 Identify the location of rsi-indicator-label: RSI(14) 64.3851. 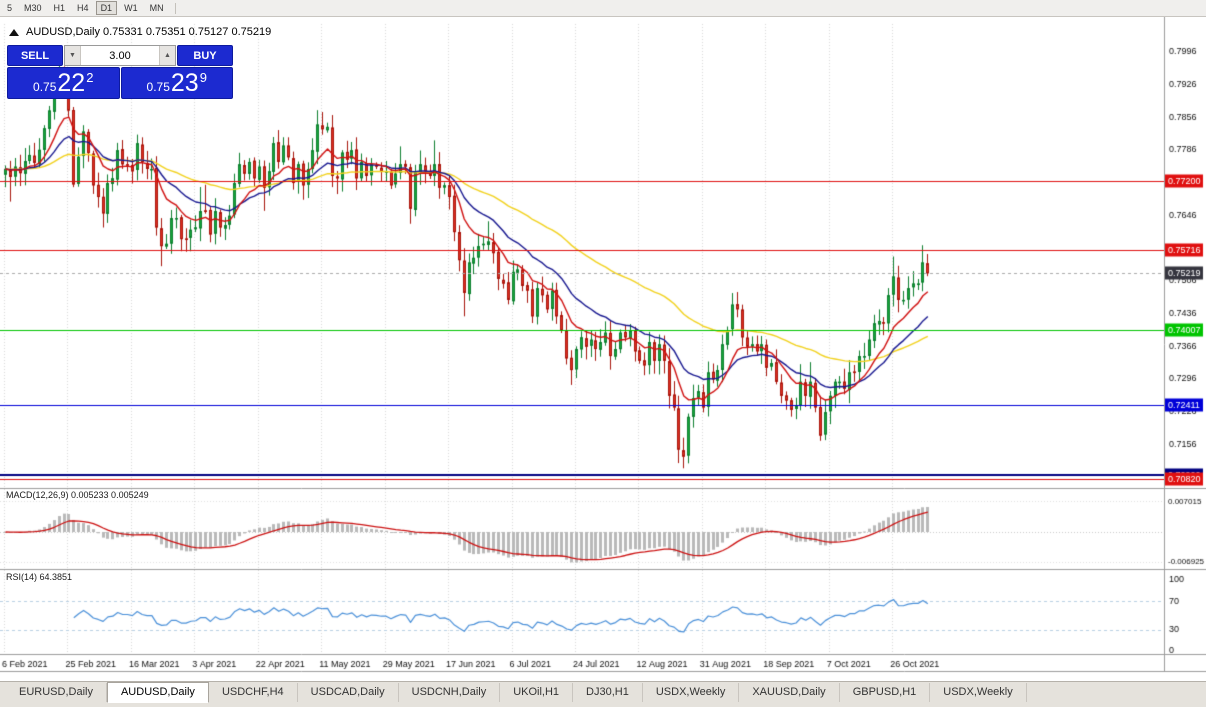
(39, 577).